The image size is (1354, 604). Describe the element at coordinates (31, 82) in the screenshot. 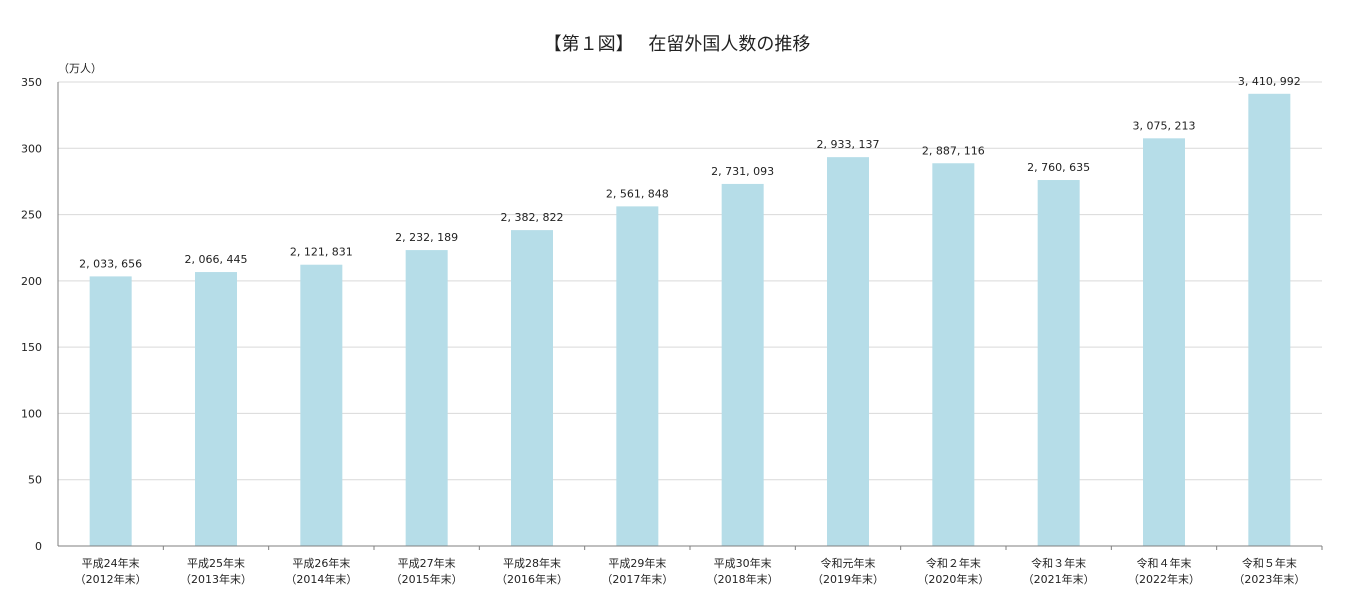

I see `y-tick-label: 350` at that location.